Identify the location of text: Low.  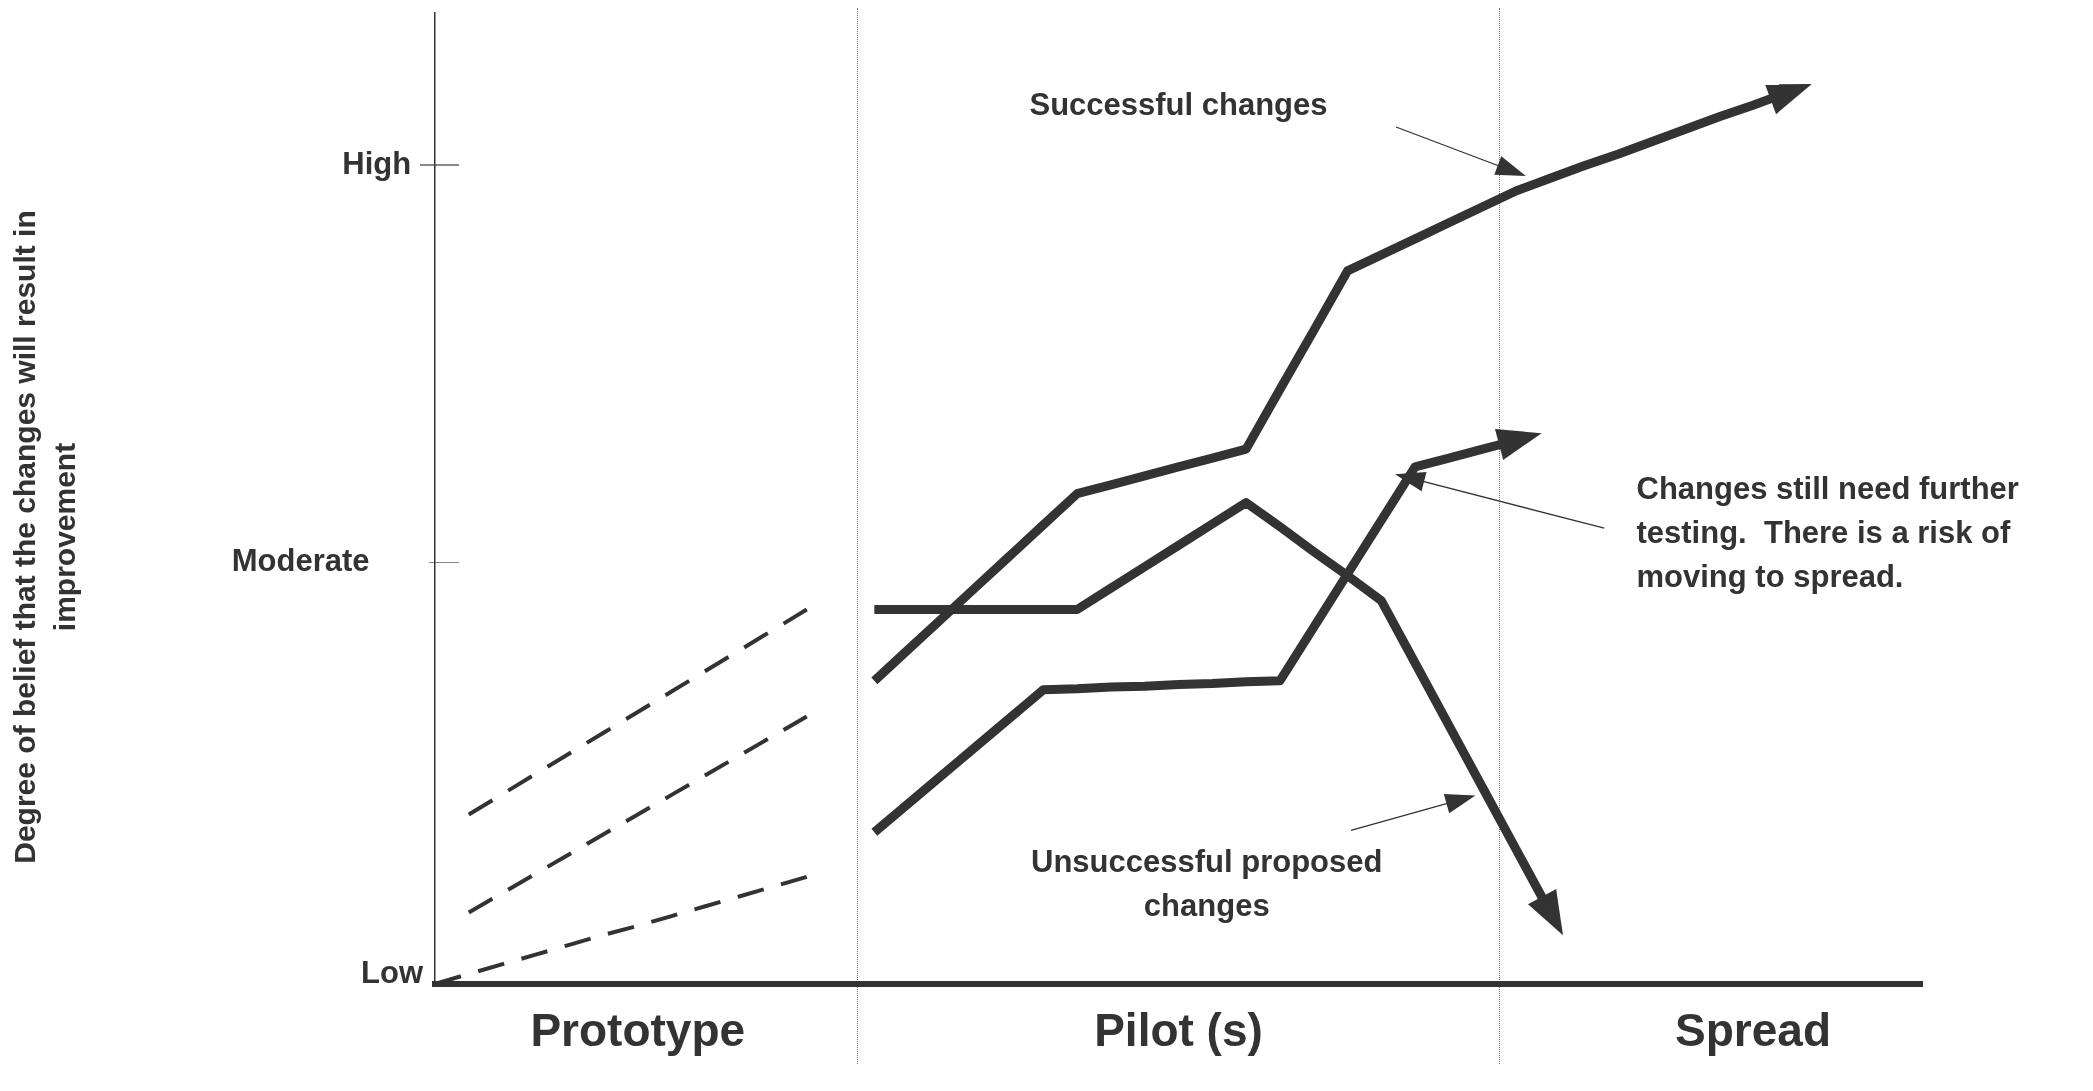
(392, 972).